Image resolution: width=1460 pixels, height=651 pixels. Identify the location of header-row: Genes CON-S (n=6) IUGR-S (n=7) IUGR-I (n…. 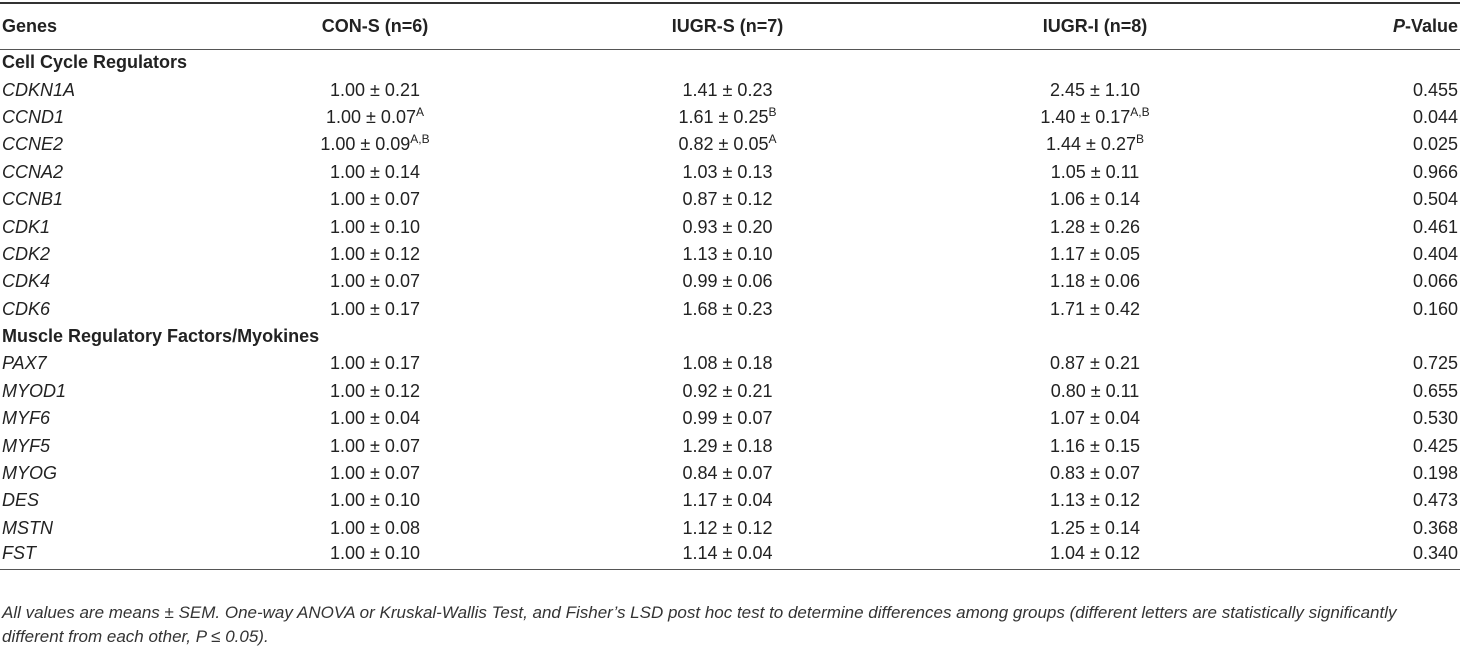
(730, 26).